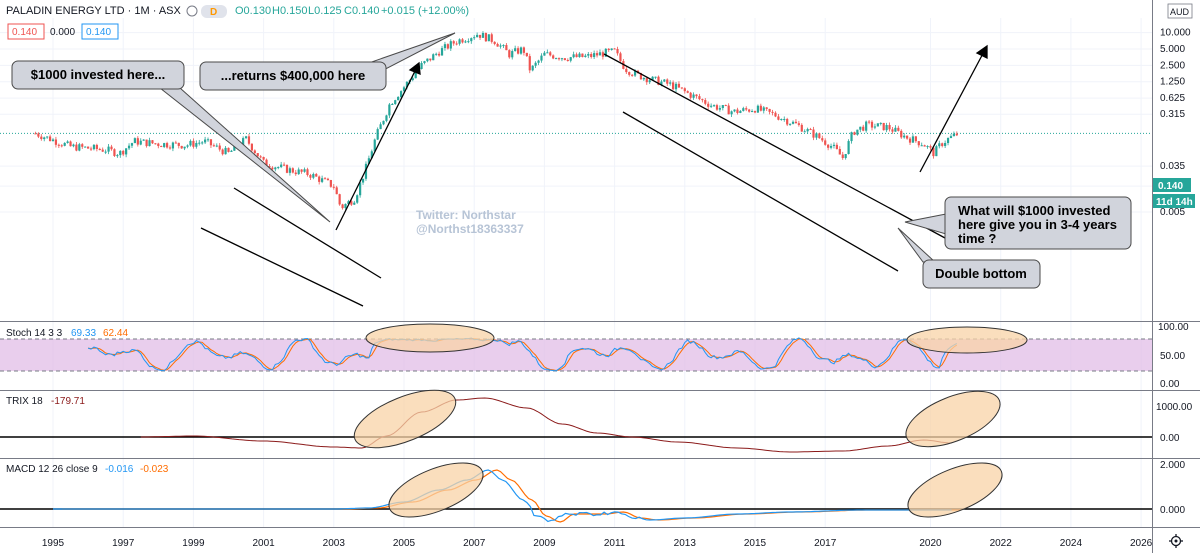 The image size is (1200, 553). I want to click on x-tick-label: 1997, so click(123, 543).